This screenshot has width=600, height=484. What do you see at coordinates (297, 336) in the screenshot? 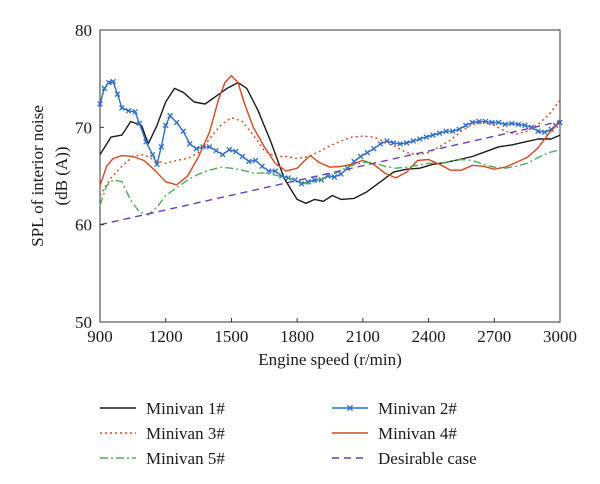
I see `x-tick-label: 1800` at bounding box center [297, 336].